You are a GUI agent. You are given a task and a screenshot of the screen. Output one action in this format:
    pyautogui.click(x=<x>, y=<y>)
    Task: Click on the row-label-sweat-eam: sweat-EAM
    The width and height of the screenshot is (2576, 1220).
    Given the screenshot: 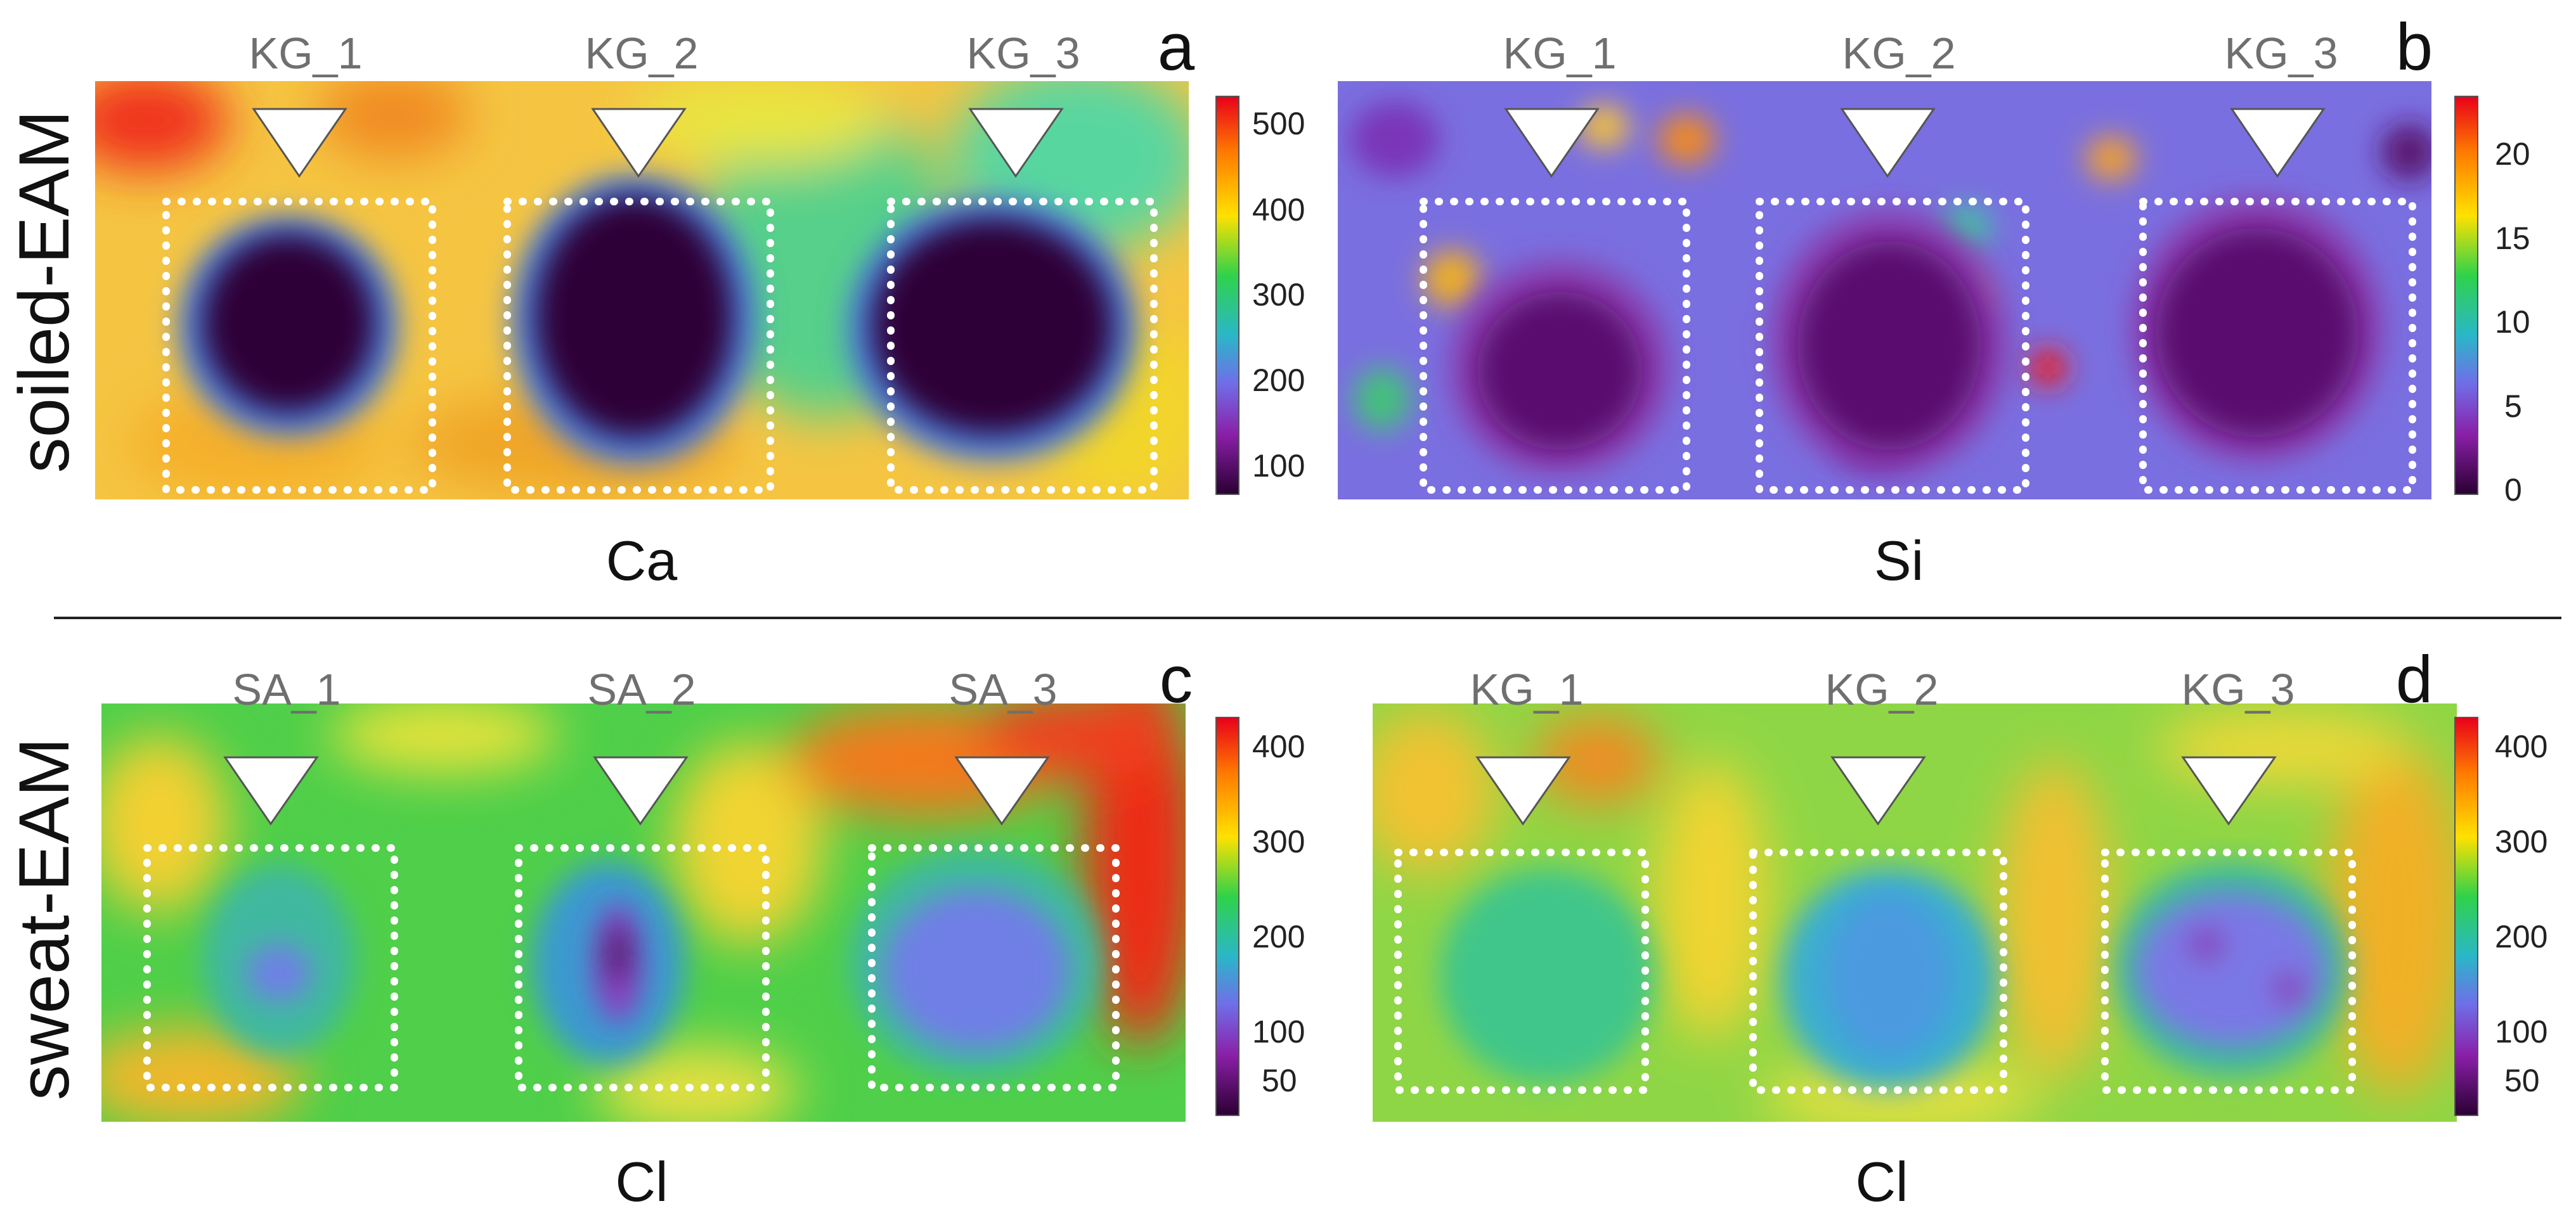 What is the action you would take?
    pyautogui.click(x=44, y=919)
    